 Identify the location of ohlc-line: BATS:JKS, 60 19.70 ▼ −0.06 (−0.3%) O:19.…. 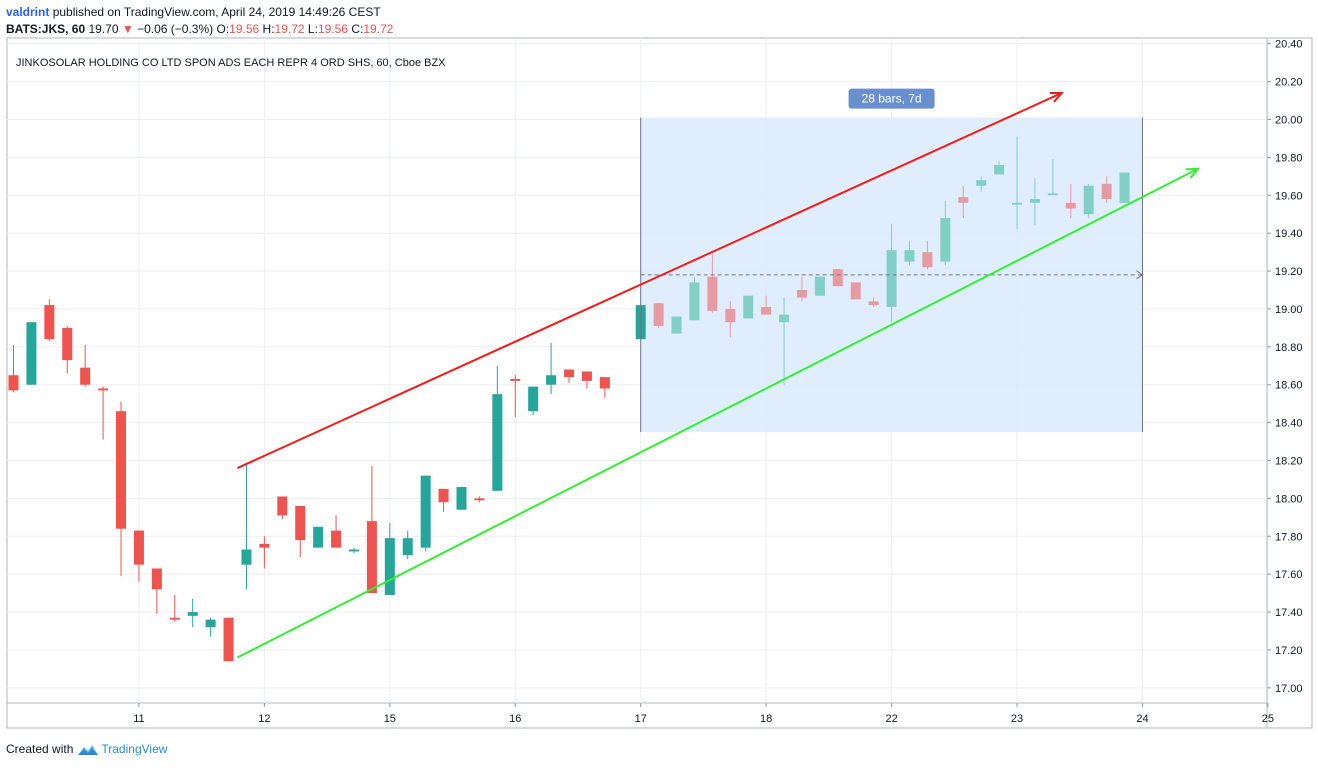
(199, 29).